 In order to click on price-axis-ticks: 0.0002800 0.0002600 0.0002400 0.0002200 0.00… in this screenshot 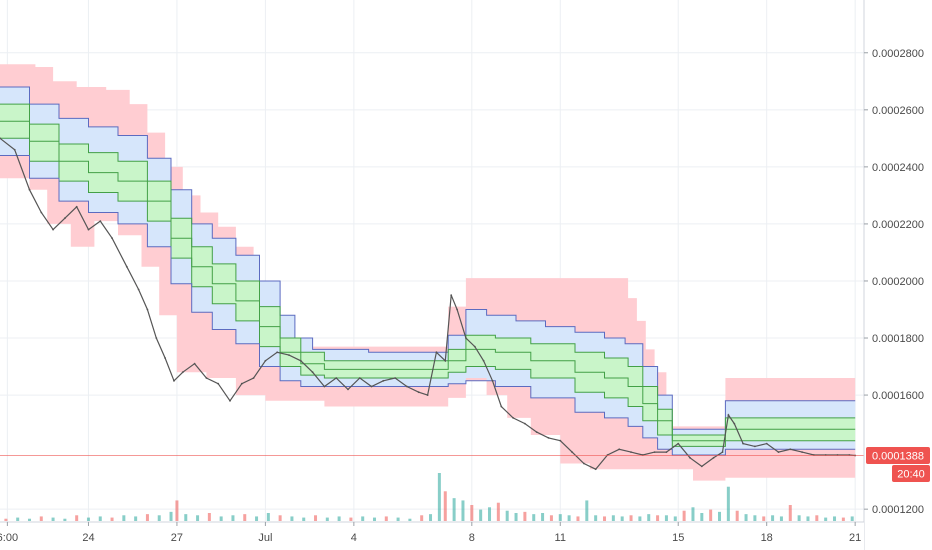, I will do `click(894, 282)`.